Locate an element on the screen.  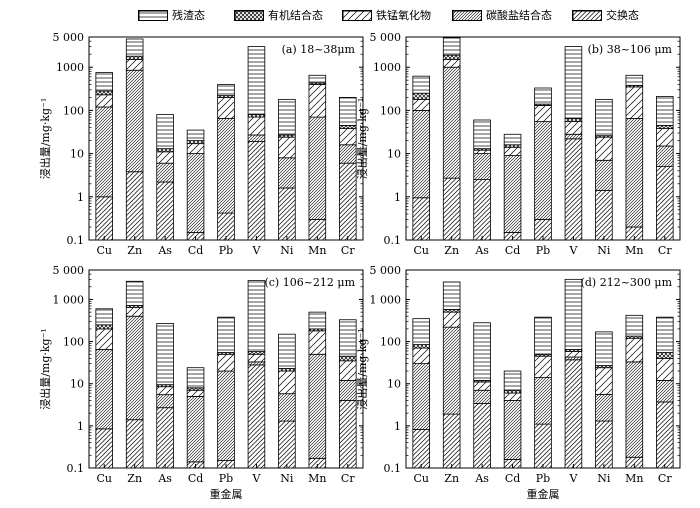
legend: 残渣态 有机结合态 铁锰氧化物 碳酸盐结合态 交换态 is located at coordinates (398, 15).